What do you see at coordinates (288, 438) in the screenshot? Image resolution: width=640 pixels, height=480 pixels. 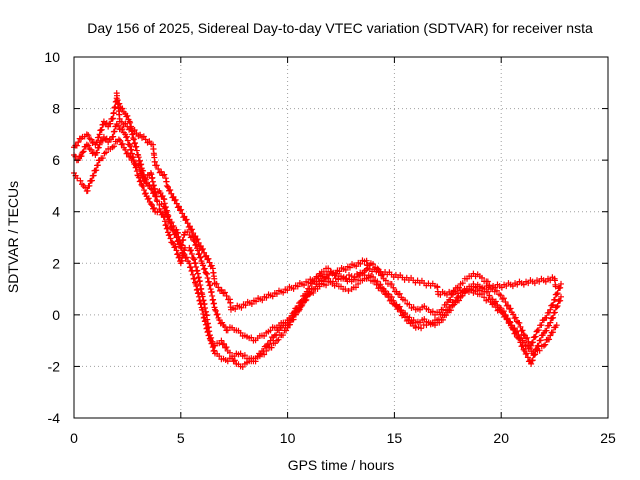 I see `x-tick-label: 10` at bounding box center [288, 438].